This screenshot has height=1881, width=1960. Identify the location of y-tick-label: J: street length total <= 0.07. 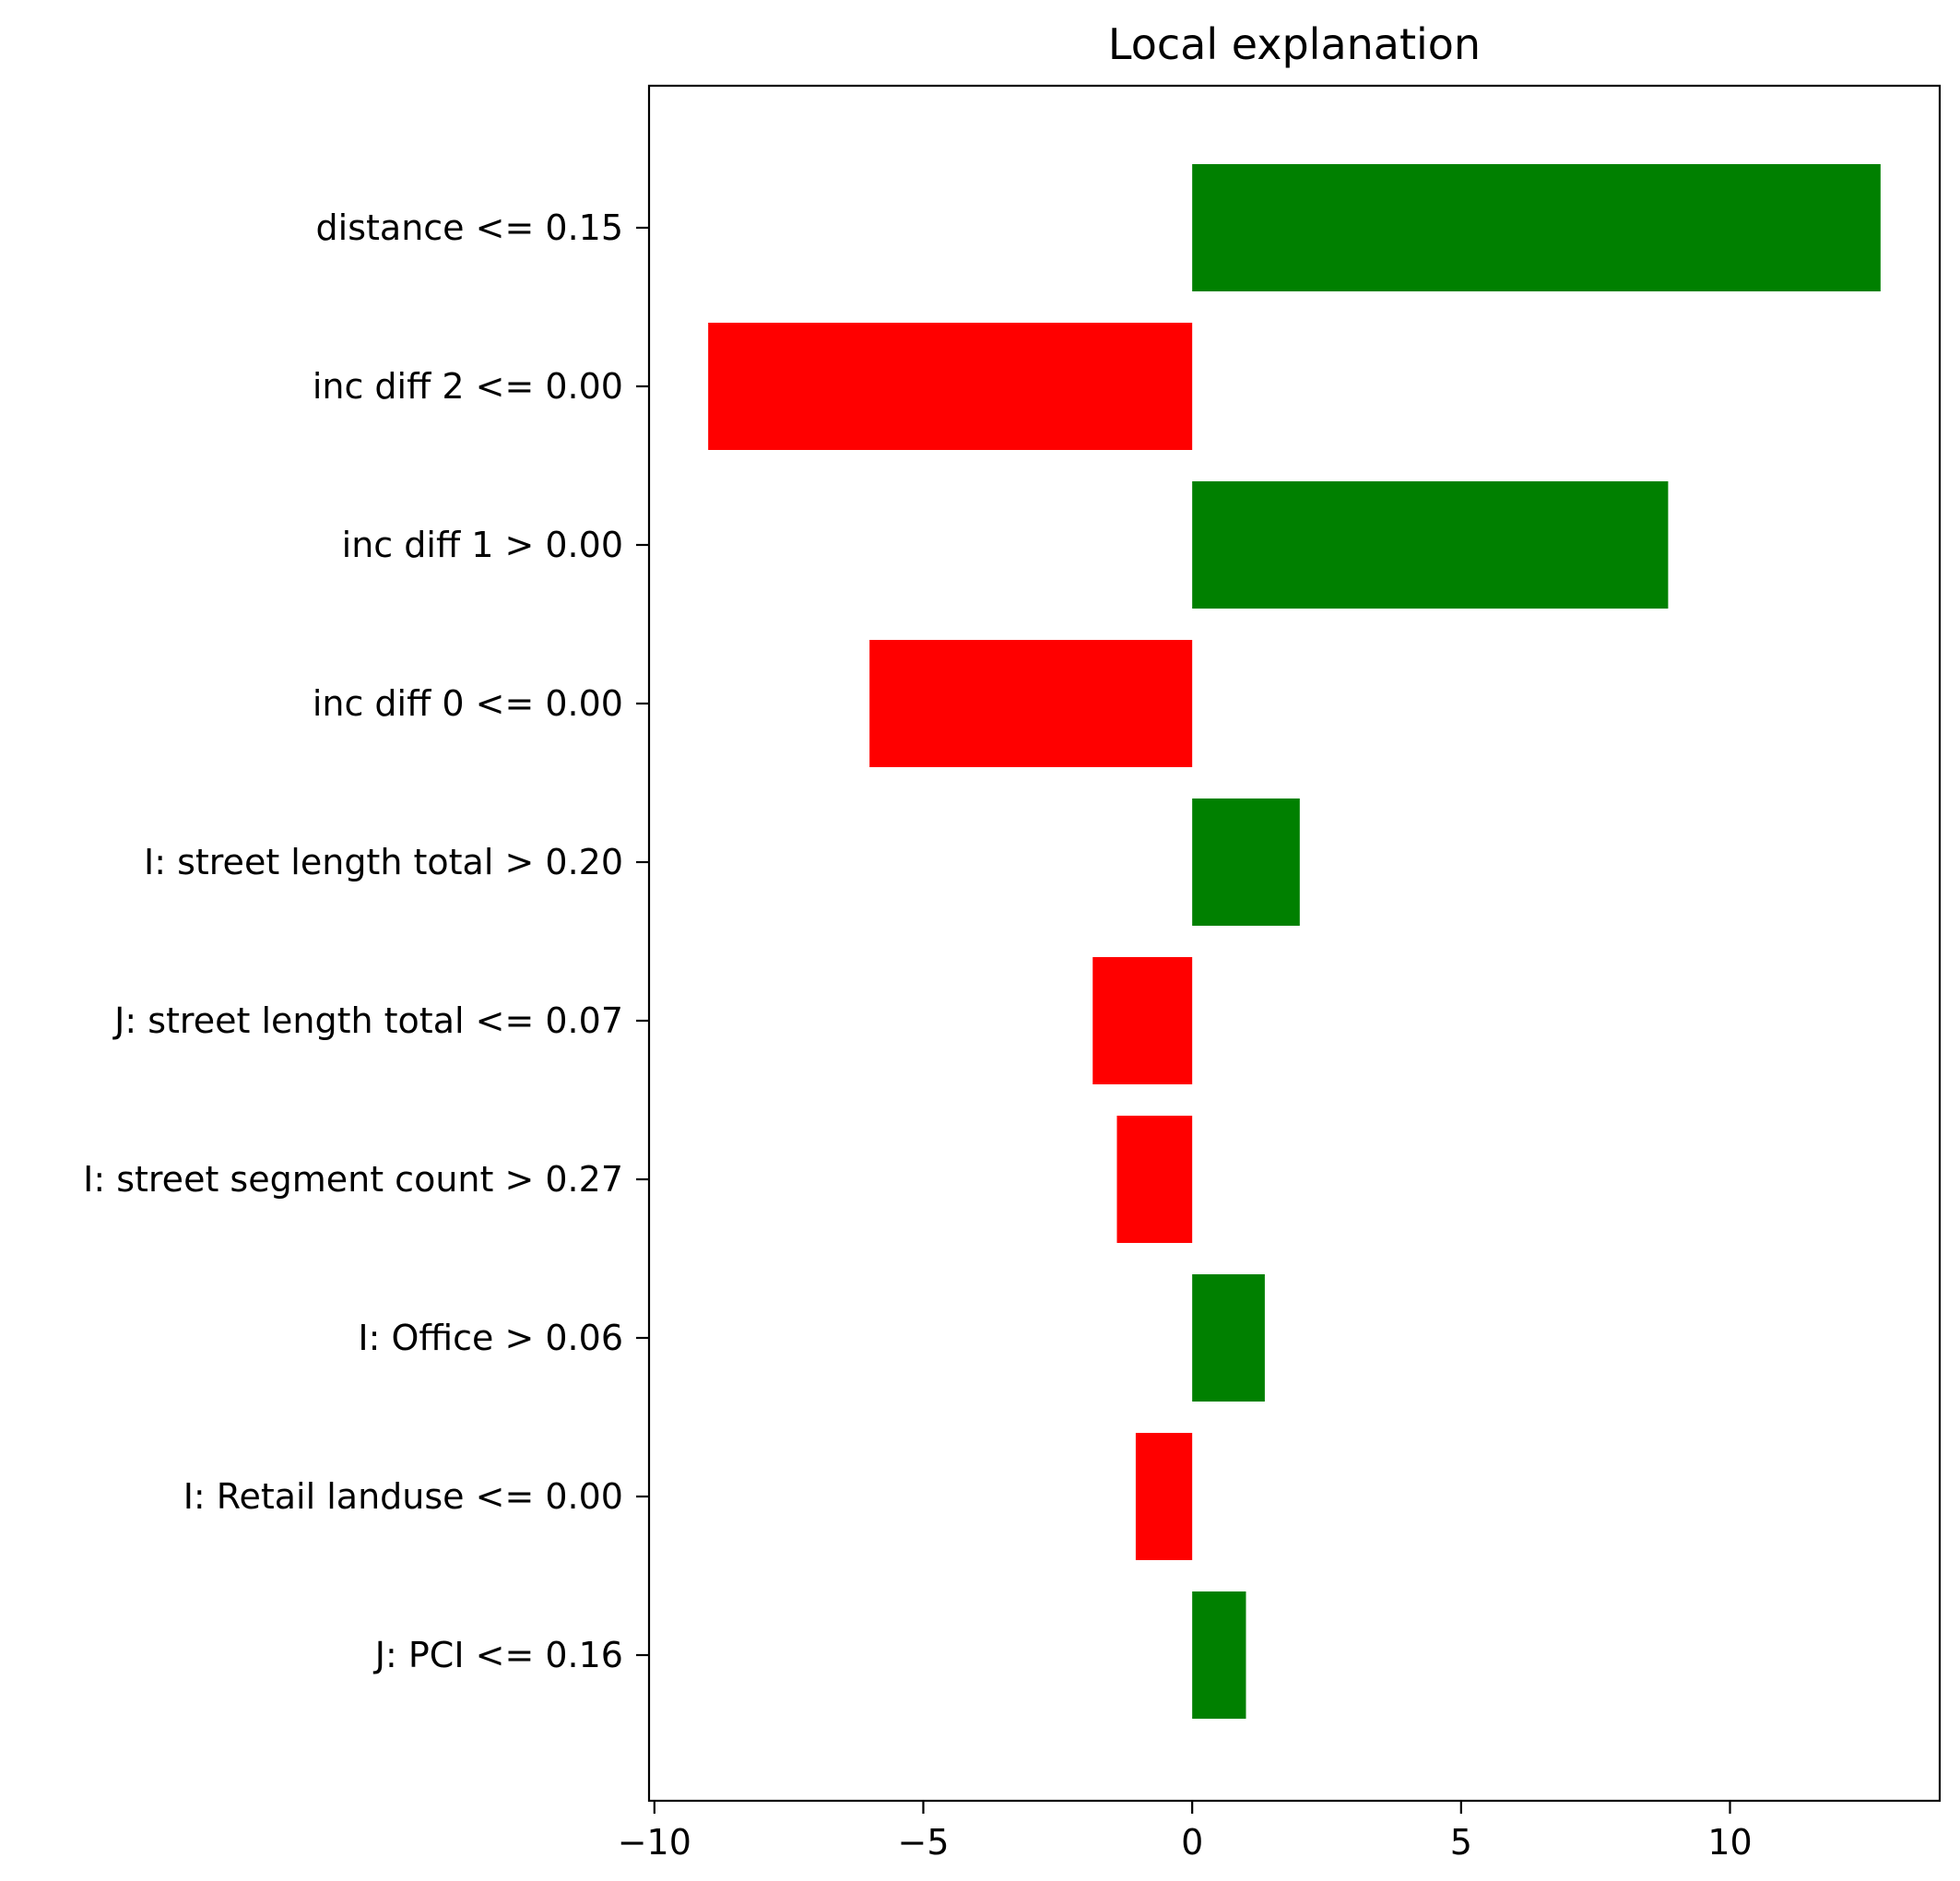
(367, 1020).